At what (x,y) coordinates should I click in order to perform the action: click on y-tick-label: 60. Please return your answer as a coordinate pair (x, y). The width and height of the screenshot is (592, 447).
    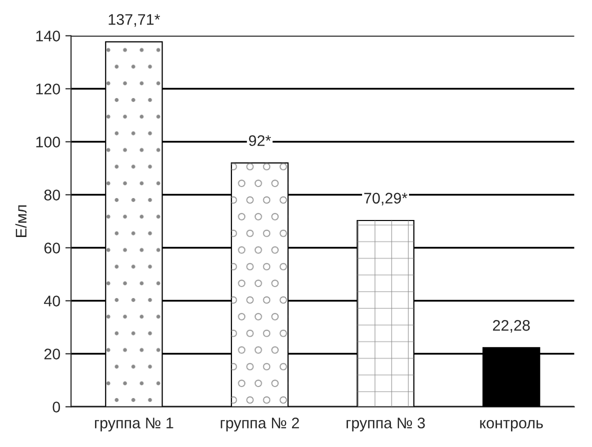
    Looking at the image, I should click on (52, 248).